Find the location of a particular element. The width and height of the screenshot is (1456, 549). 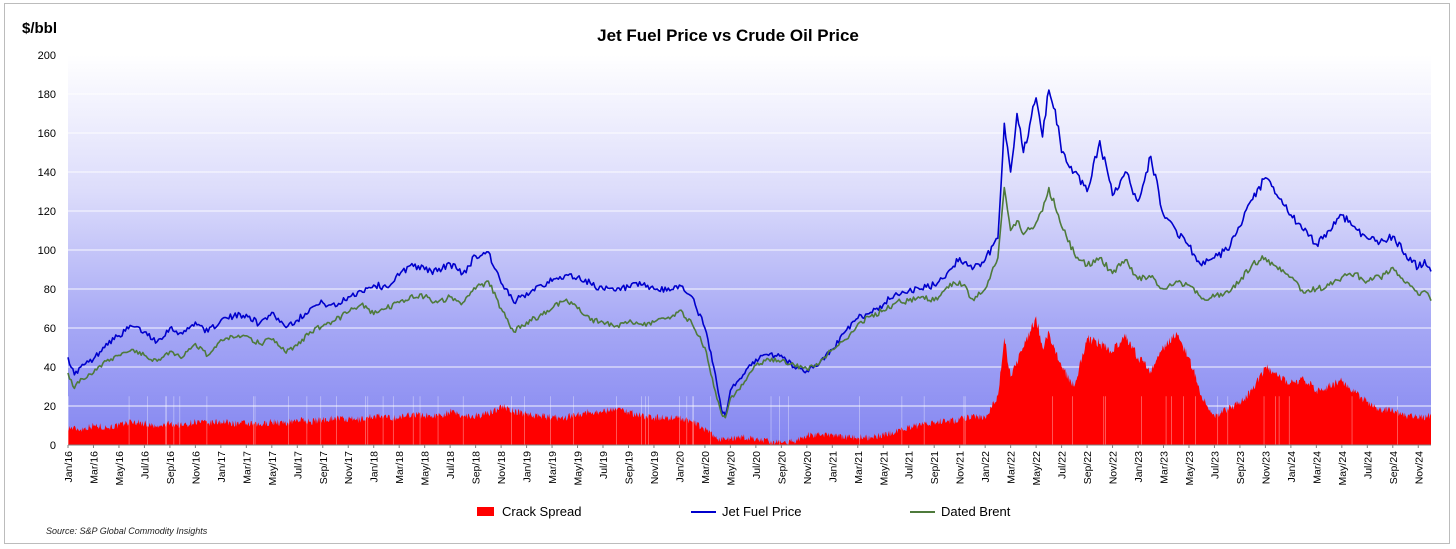

x-tick-label: Jul/21 is located at coordinates (910, 465).